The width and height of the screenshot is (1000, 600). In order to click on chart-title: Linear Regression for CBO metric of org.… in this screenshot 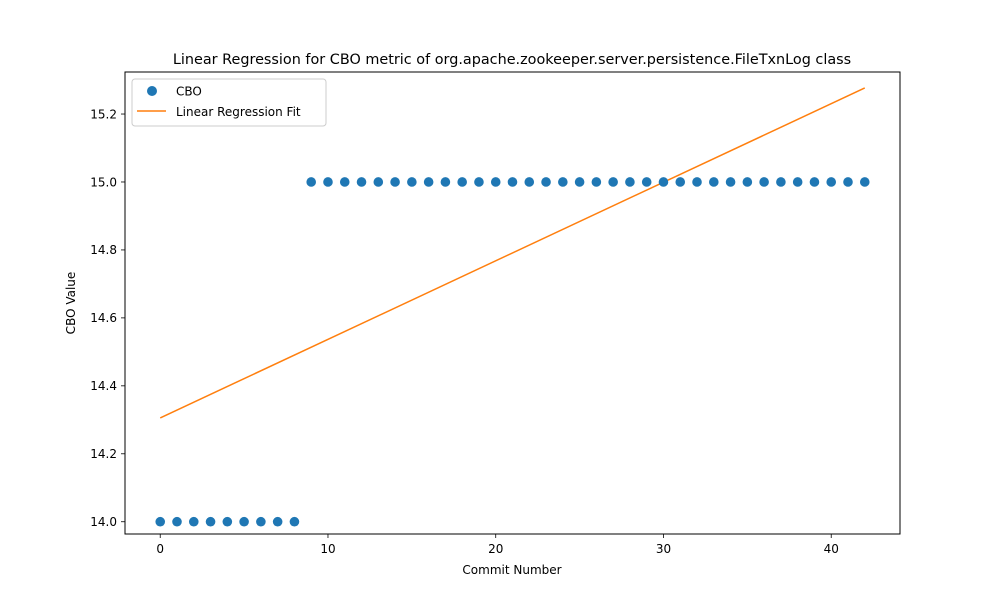, I will do `click(512, 60)`.